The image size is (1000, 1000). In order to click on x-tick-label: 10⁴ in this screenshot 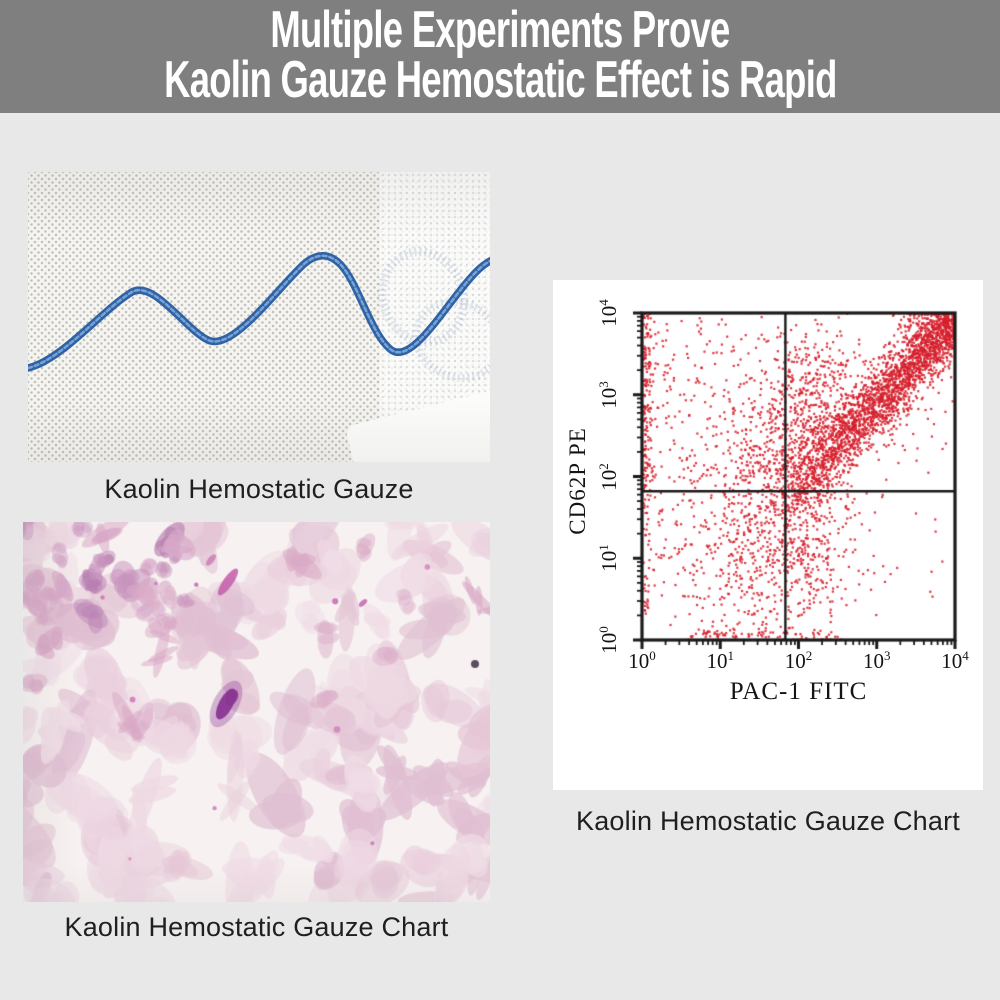, I will do `click(955, 660)`.